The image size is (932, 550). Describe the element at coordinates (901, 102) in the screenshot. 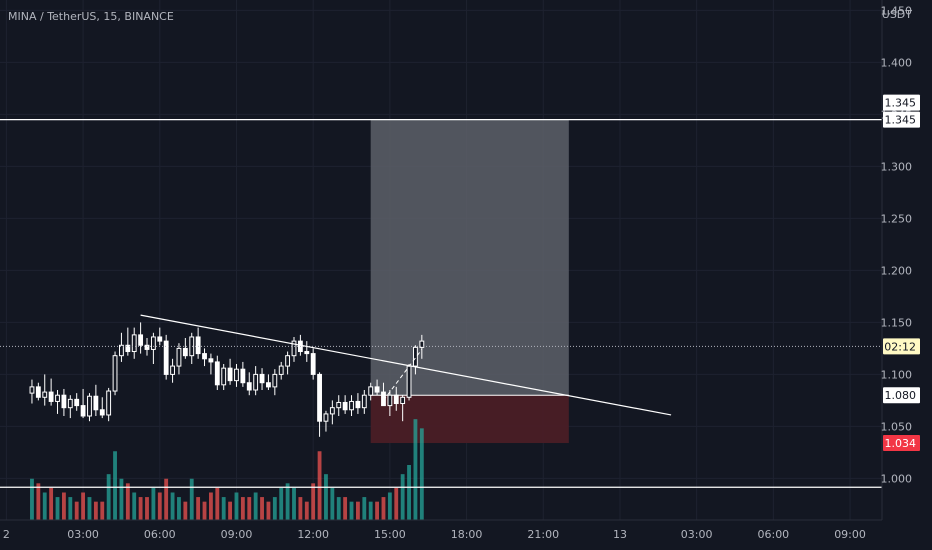

I see `price-label-bg-extra` at that location.